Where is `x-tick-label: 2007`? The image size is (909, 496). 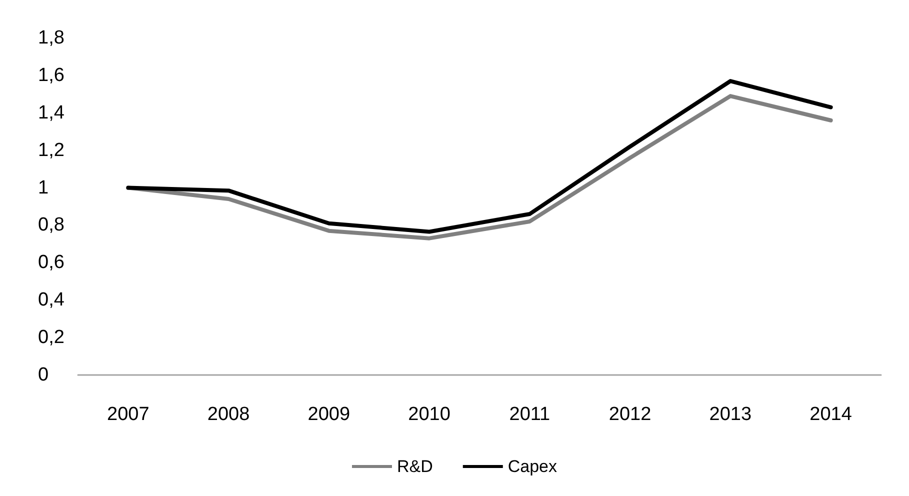
x-tick-label: 2007 is located at coordinates (128, 414).